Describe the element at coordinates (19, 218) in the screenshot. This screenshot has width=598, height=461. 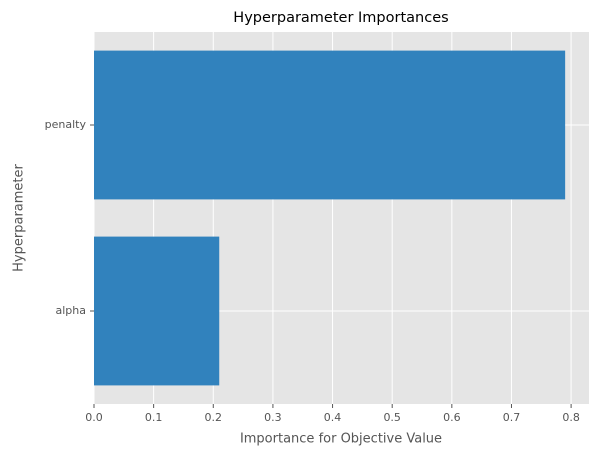
I see `y-axis-label: Hyperparameter` at that location.